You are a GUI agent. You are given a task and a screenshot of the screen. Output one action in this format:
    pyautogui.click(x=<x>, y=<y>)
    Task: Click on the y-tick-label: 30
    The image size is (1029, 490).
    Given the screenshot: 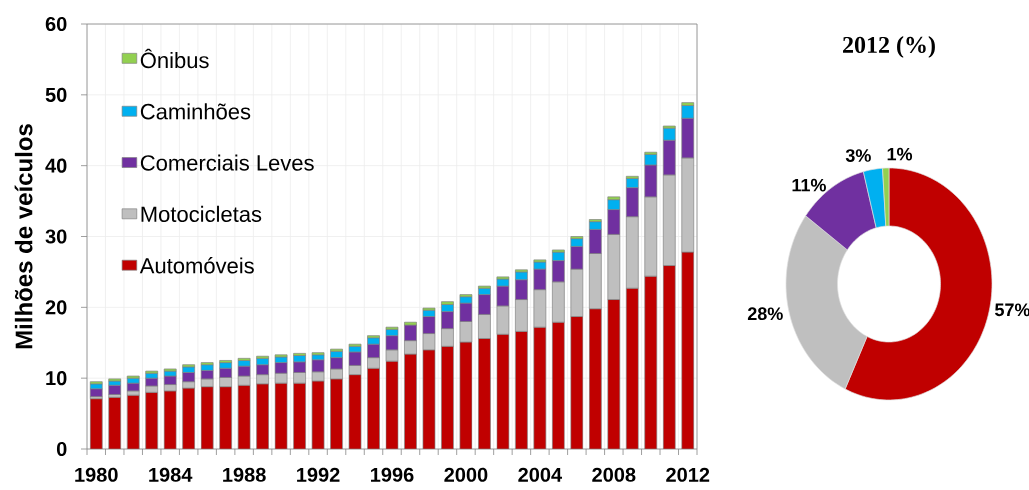 What is the action you would take?
    pyautogui.click(x=56, y=236)
    